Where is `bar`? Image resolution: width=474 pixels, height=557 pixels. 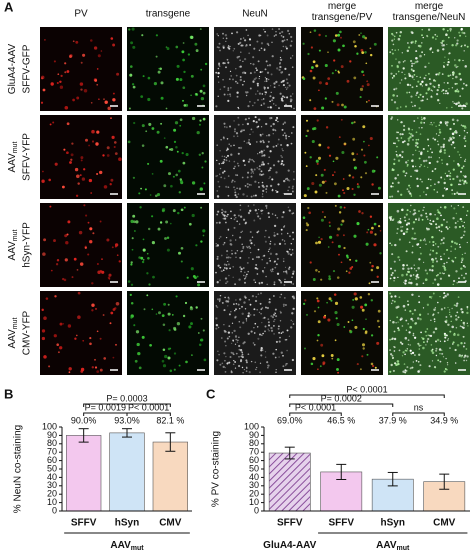
bar is located at coordinates (84, 473).